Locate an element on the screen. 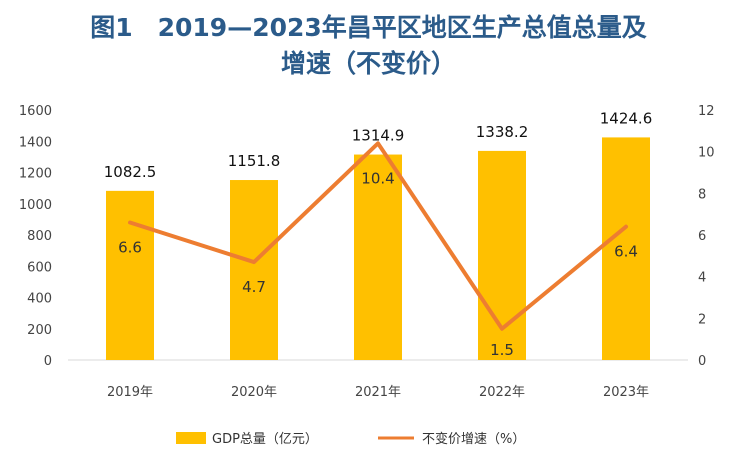  x-axis-tick-label: 2020年 is located at coordinates (254, 392).